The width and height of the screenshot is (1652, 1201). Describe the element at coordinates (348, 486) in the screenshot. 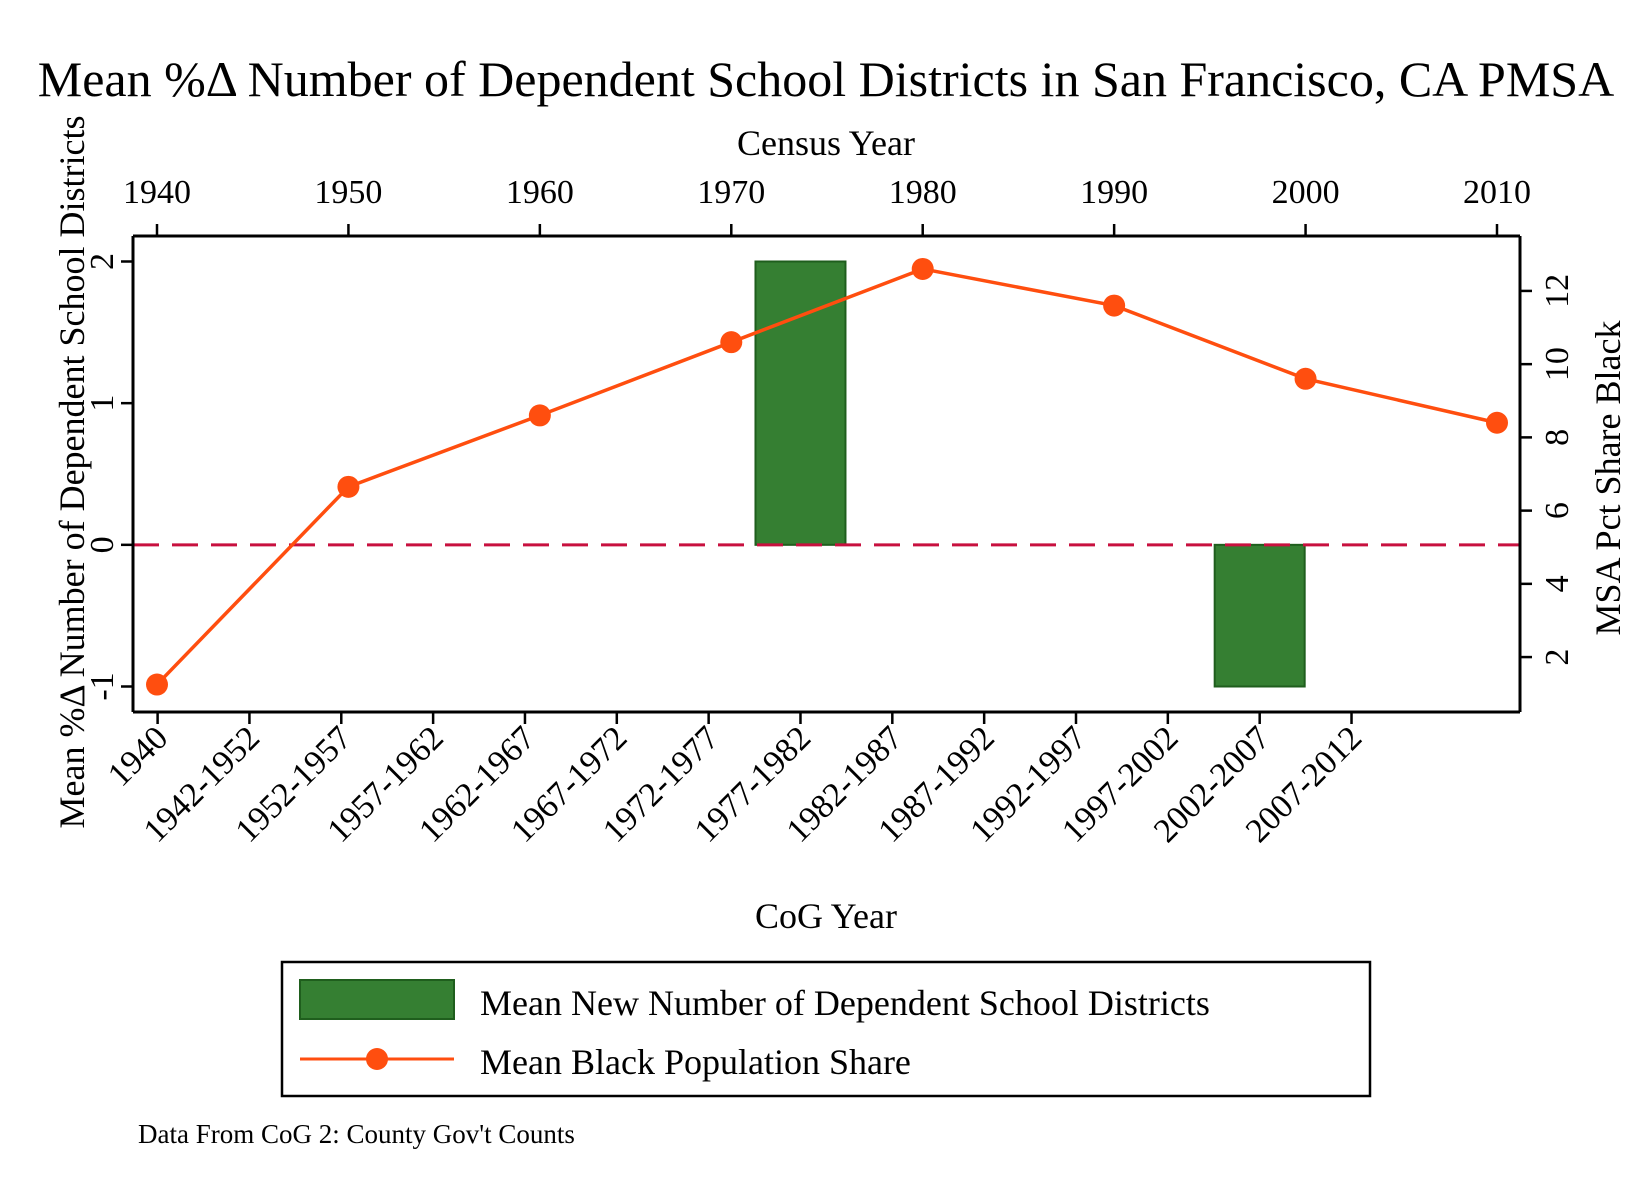

I see `point-1950` at that location.